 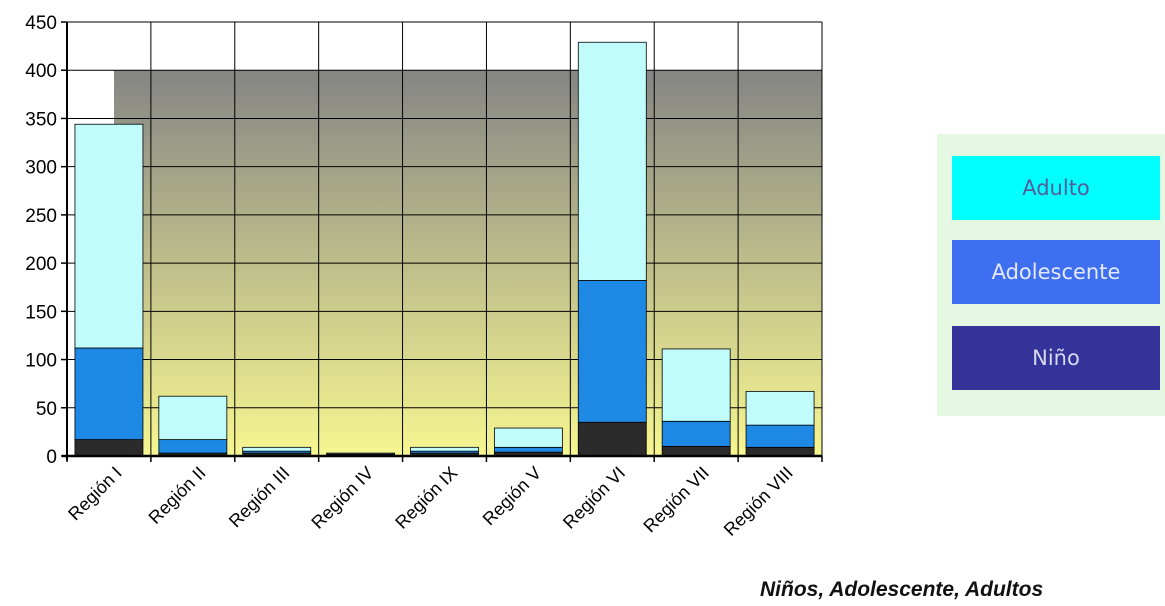 I want to click on legend-label-adulto: Adulto, so click(x=1056, y=188).